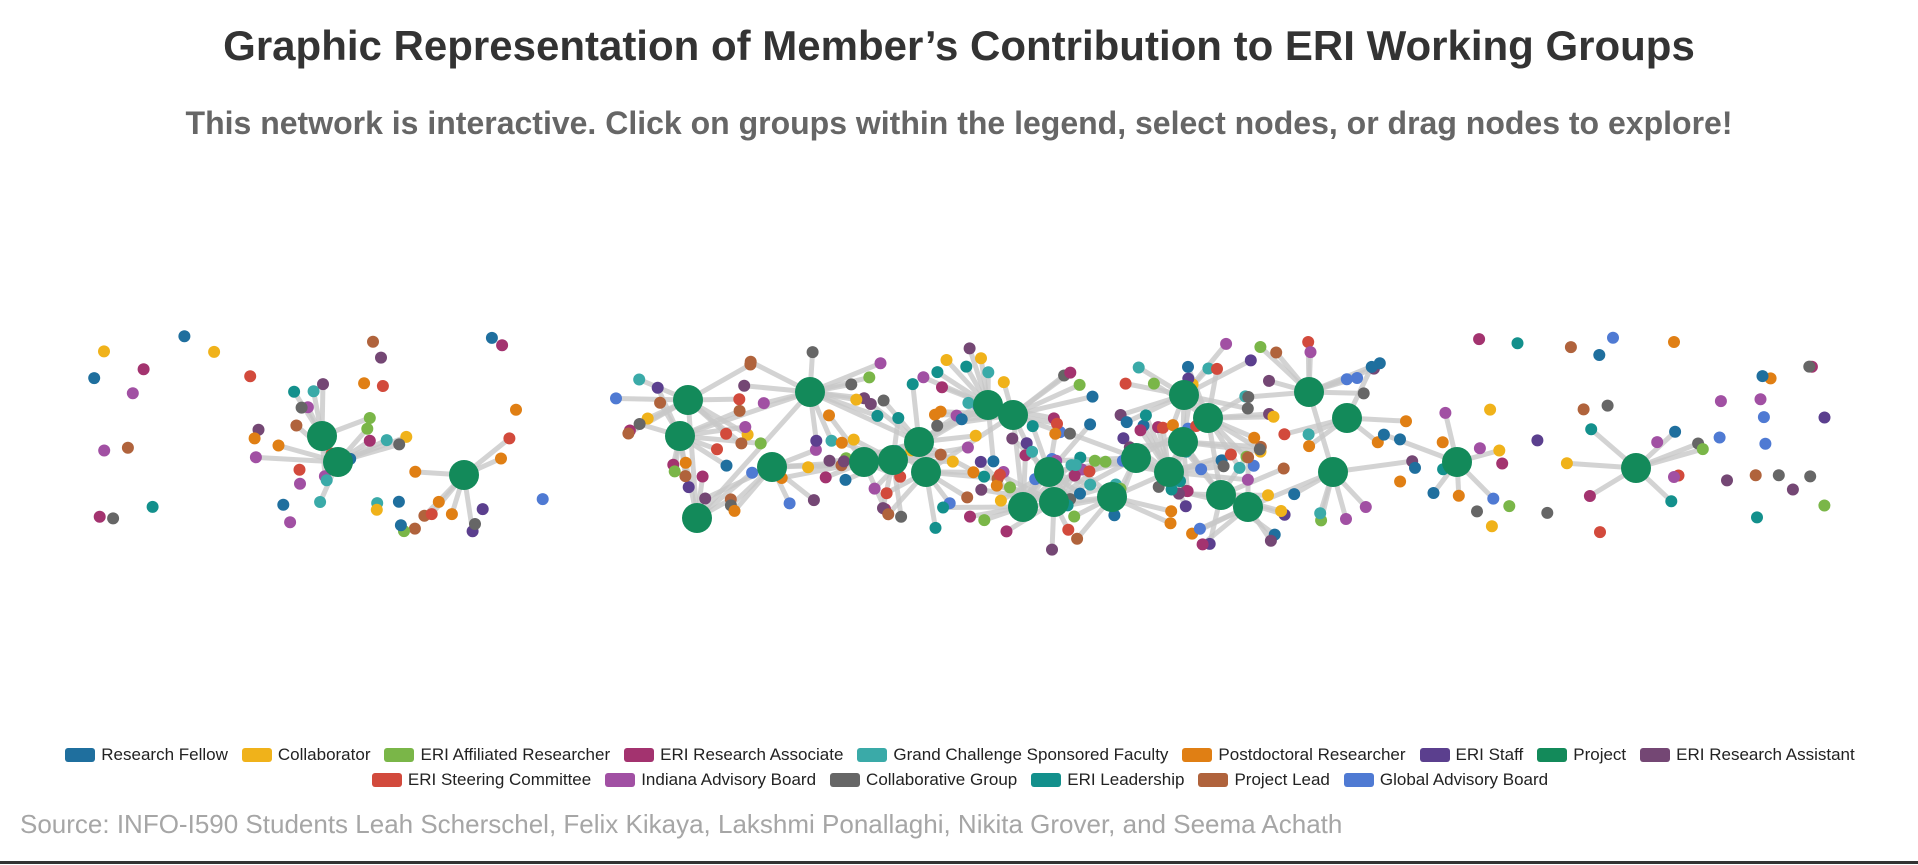 Image resolution: width=1918 pixels, height=865 pixels. Describe the element at coordinates (1445, 780) in the screenshot. I see `legend-item: Global Advisory Board` at that location.